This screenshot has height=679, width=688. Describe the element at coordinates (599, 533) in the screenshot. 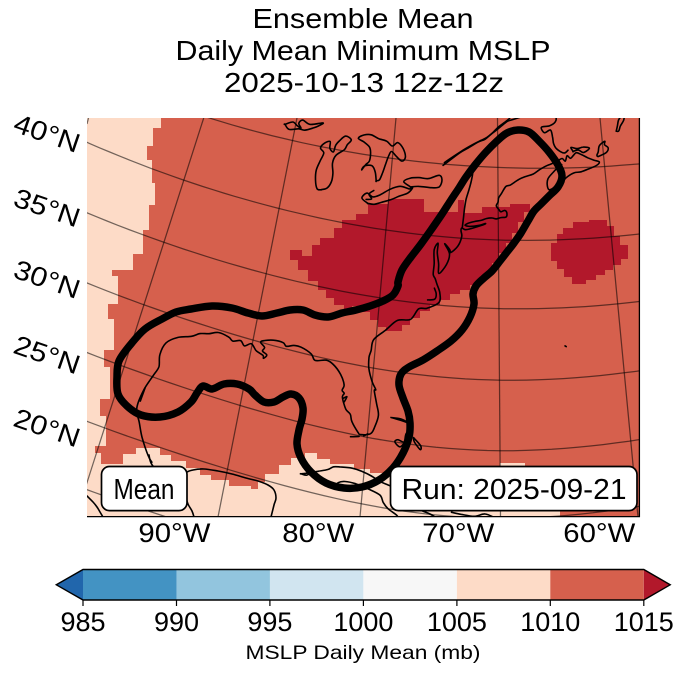

I see `svg-text: 60°W` at that location.